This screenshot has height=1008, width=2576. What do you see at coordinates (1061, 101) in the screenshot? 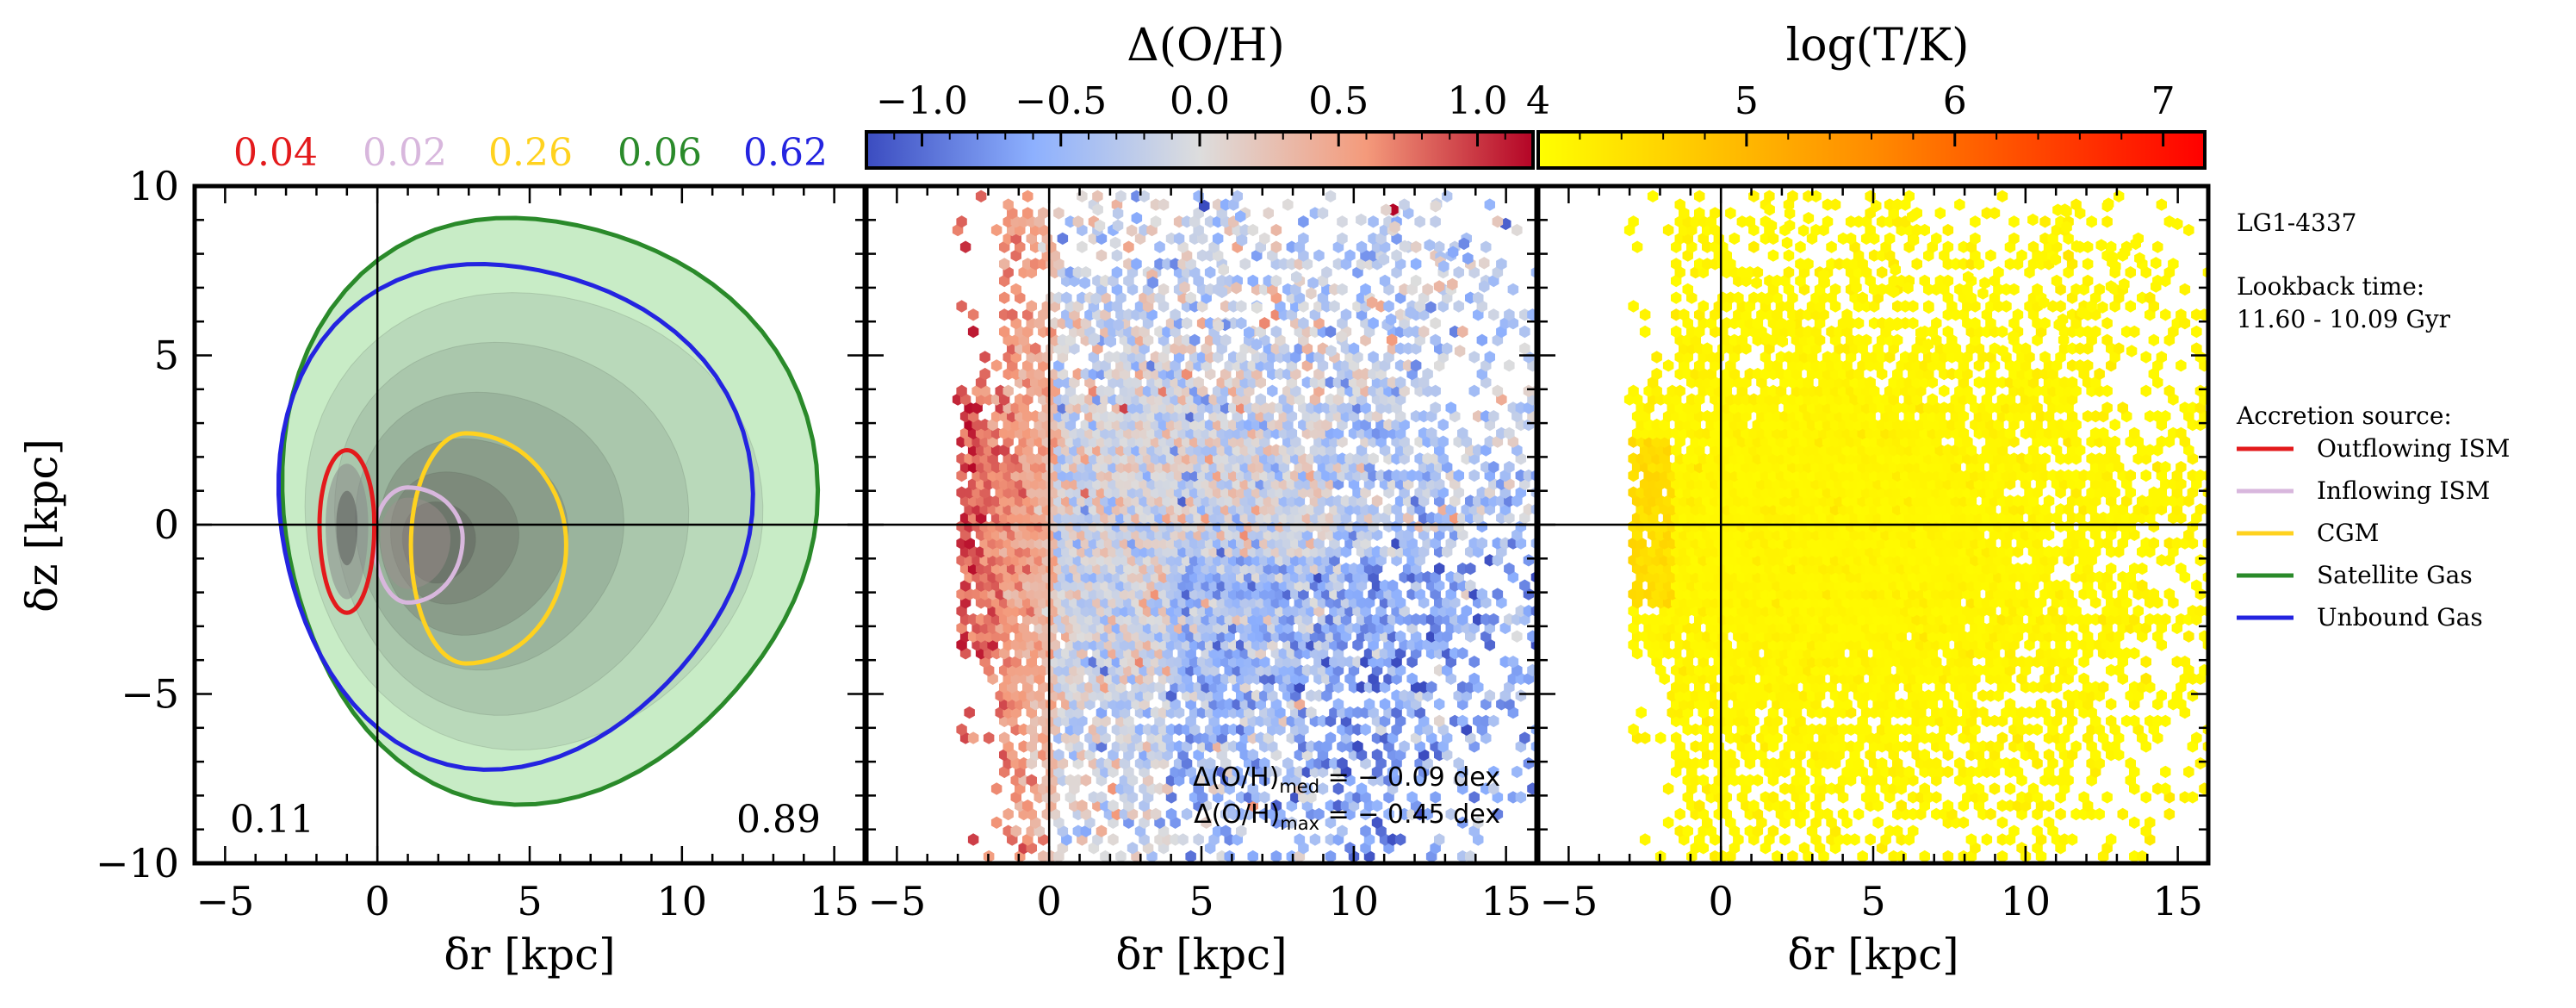
I see `colorbar-tick-label: −0.5` at bounding box center [1061, 101].